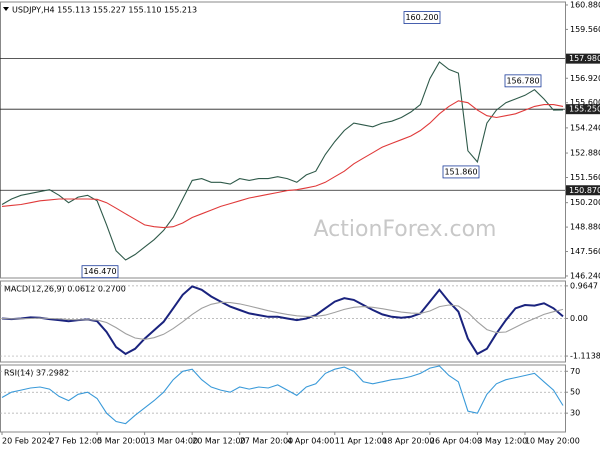 The image size is (600, 450). Describe the element at coordinates (502, 441) in the screenshot. I see `x-tick-label: 3 May 12:00` at that location.